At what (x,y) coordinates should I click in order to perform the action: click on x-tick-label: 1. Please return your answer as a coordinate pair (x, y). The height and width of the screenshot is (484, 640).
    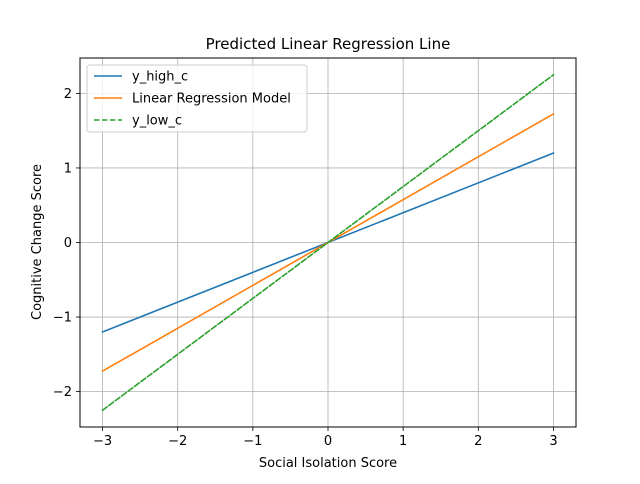
    Looking at the image, I should click on (403, 441).